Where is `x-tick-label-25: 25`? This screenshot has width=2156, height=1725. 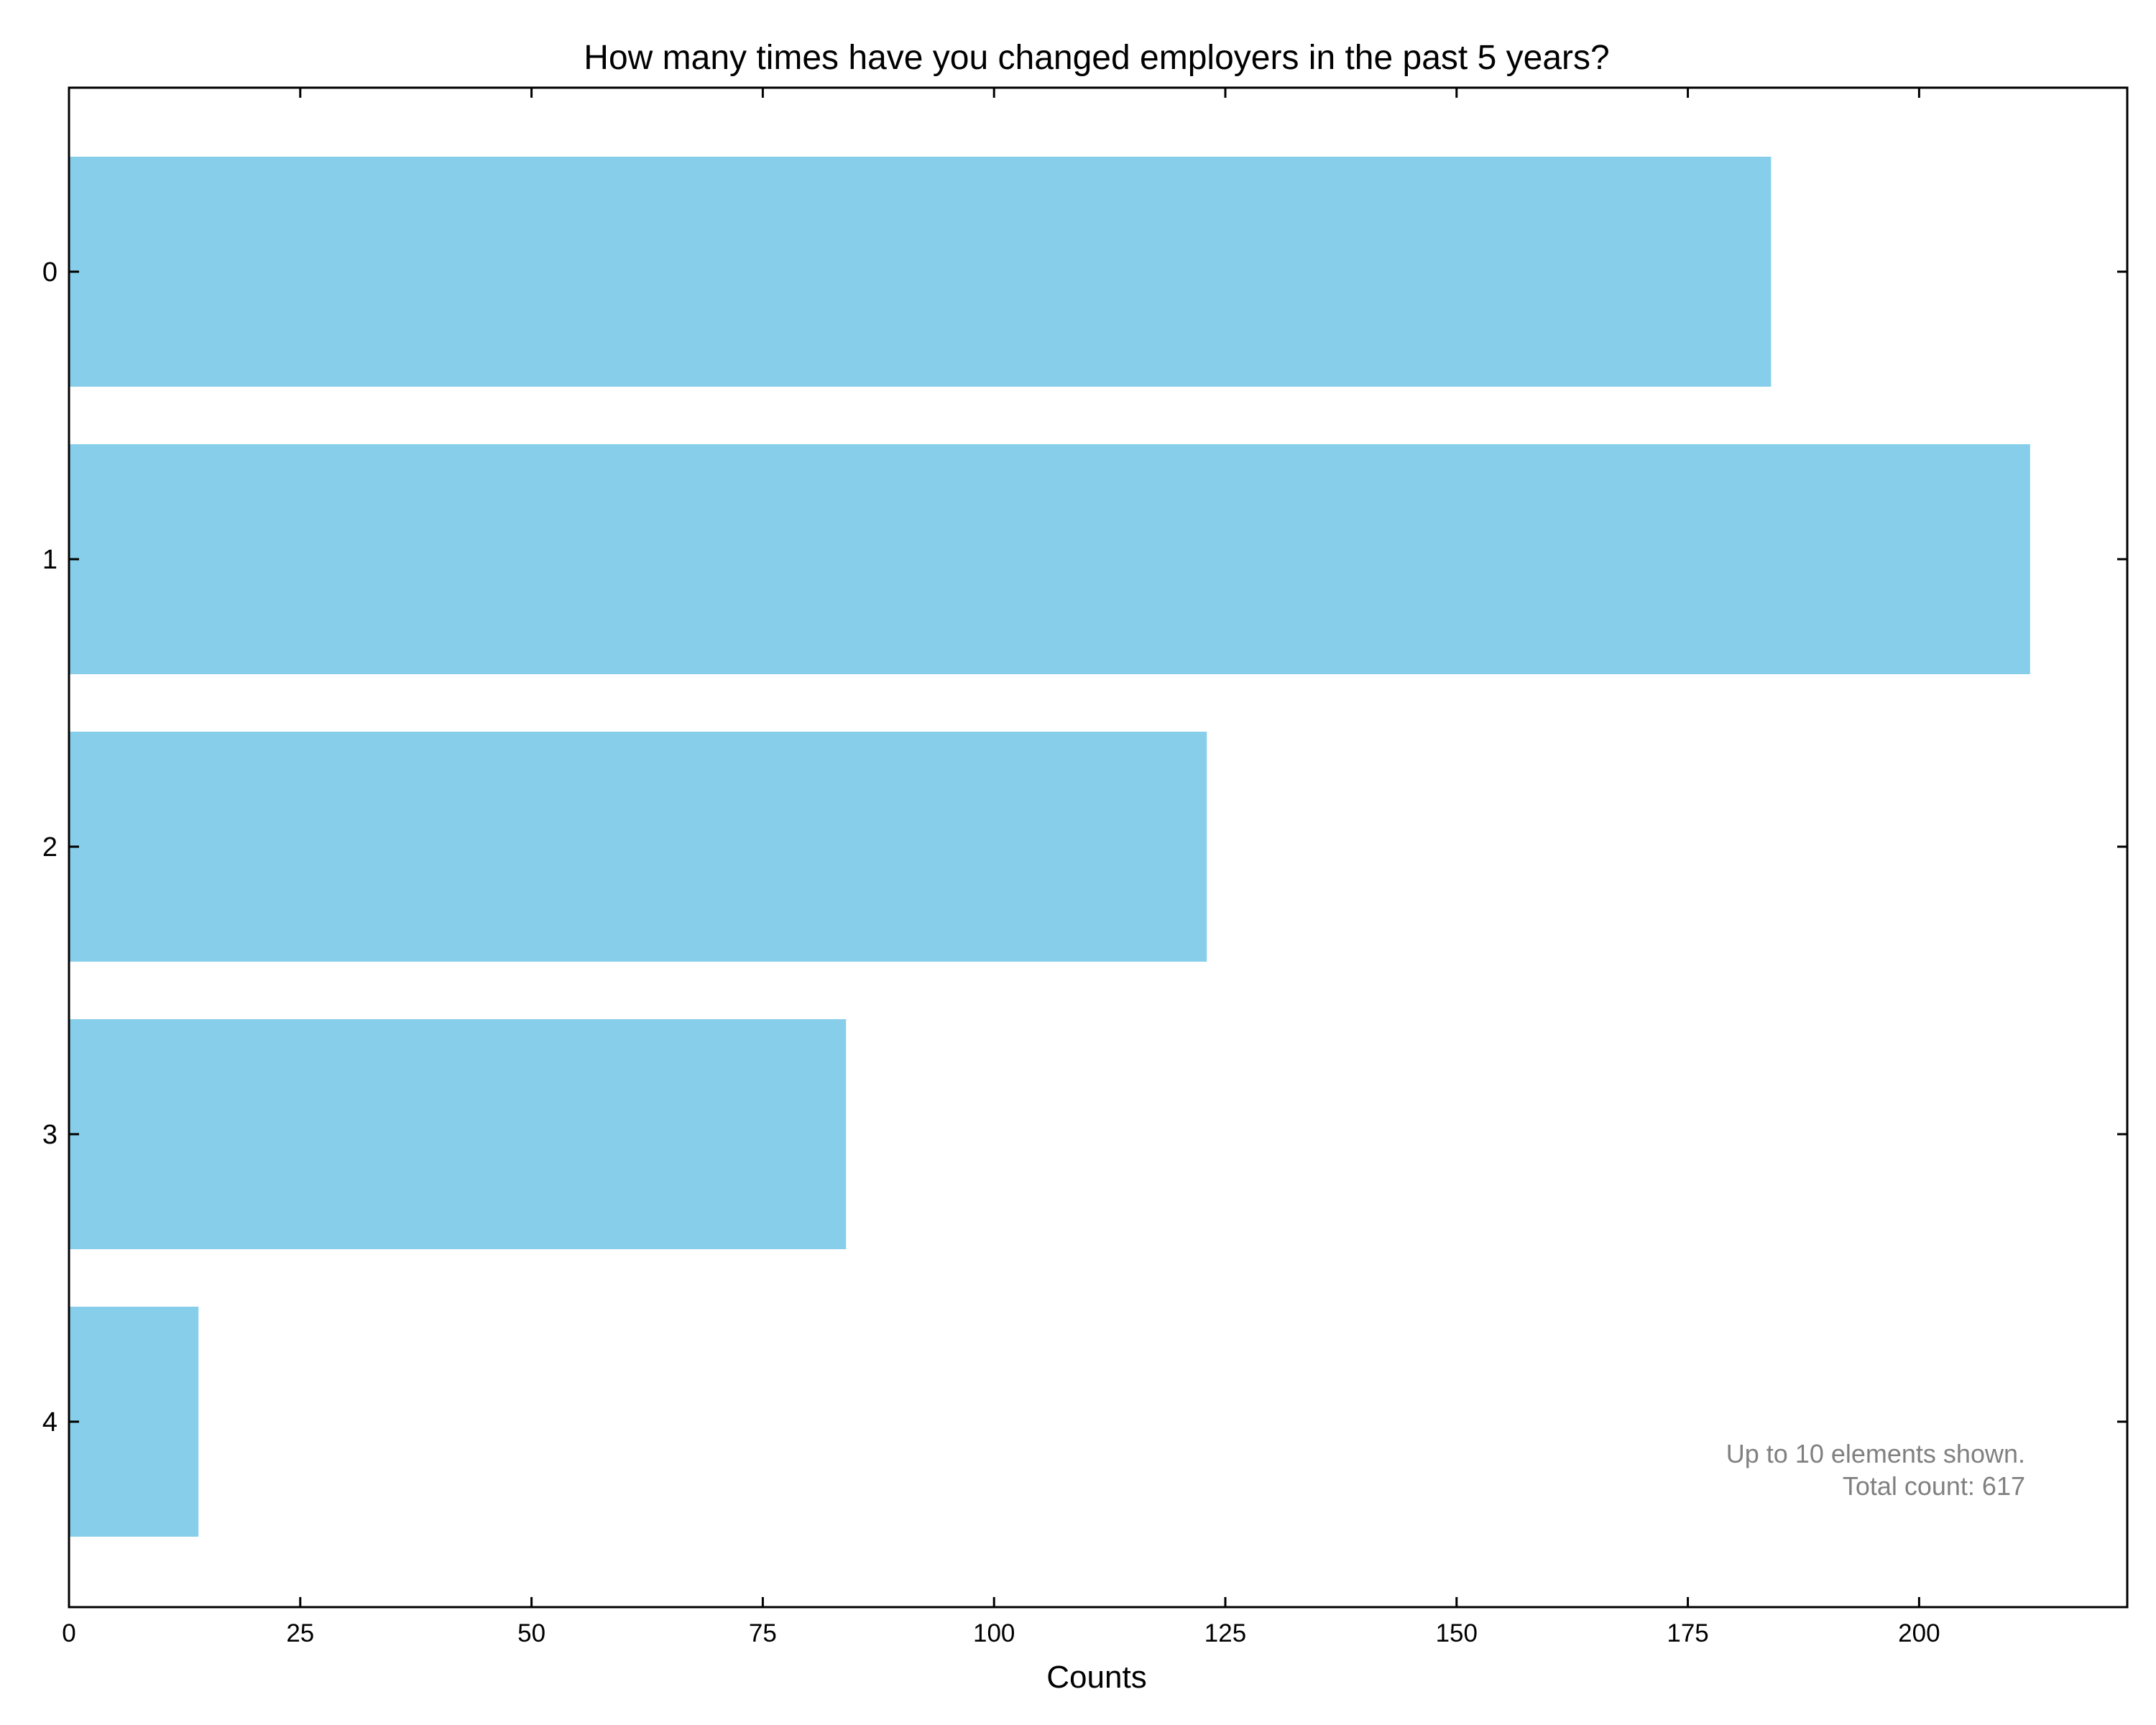 x-tick-label-25: 25 is located at coordinates (300, 1633).